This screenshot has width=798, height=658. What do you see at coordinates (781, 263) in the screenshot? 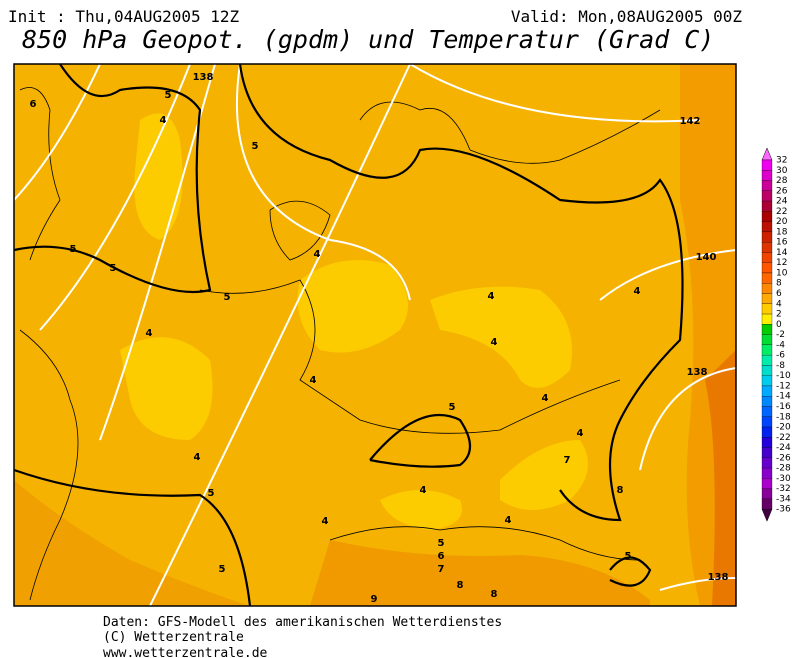
I see `legend-tick-label: 12` at bounding box center [781, 263].